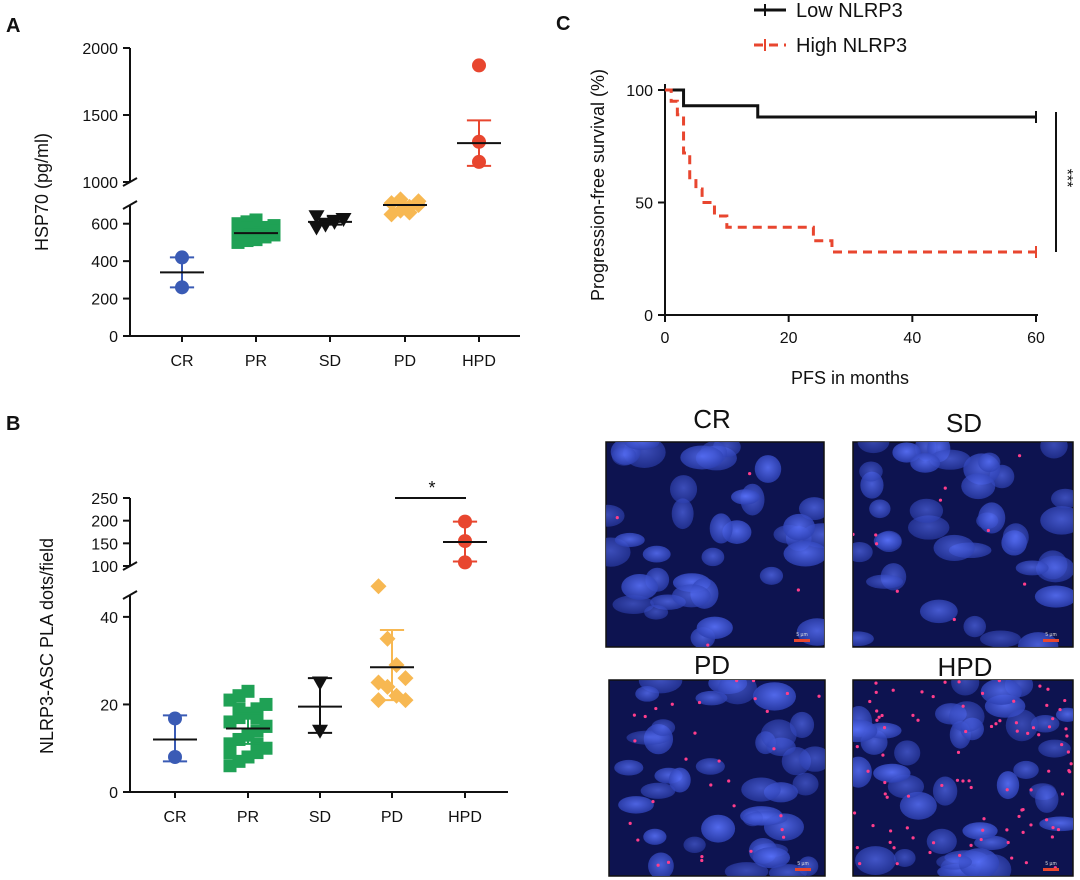 The height and width of the screenshot is (880, 1080). Describe the element at coordinates (712, 419) in the screenshot. I see `image-title: CR` at that location.